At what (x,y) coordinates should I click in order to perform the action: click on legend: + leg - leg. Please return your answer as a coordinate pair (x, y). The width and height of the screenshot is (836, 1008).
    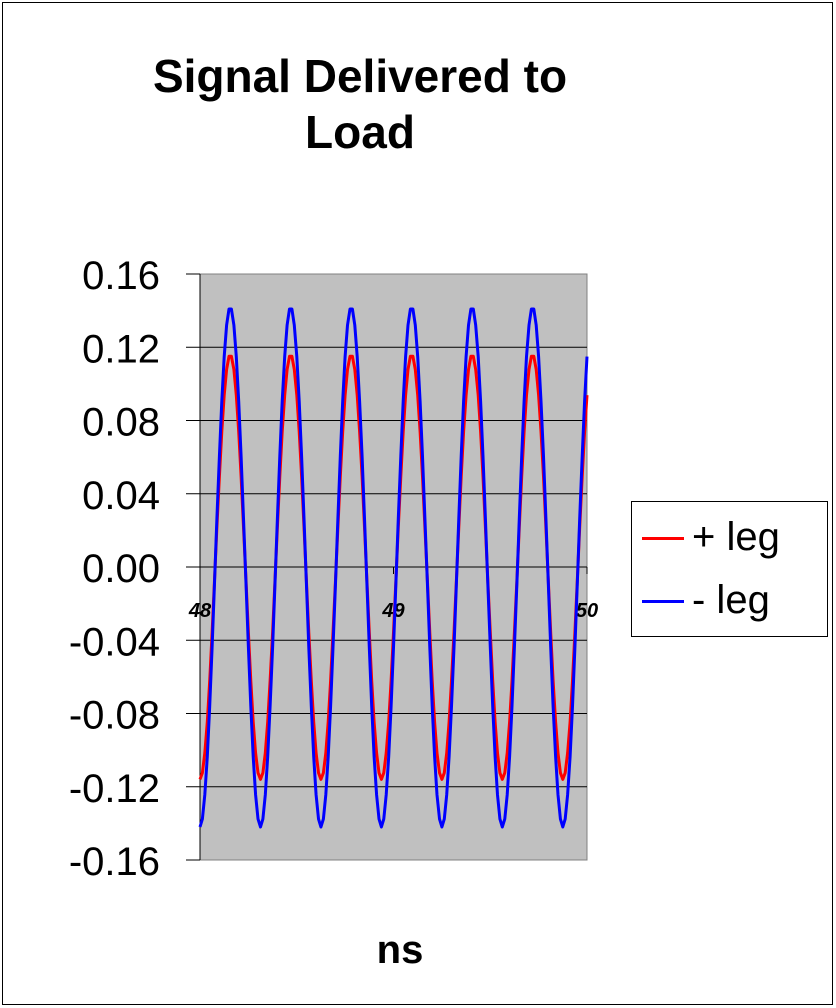
    Looking at the image, I should click on (729, 569).